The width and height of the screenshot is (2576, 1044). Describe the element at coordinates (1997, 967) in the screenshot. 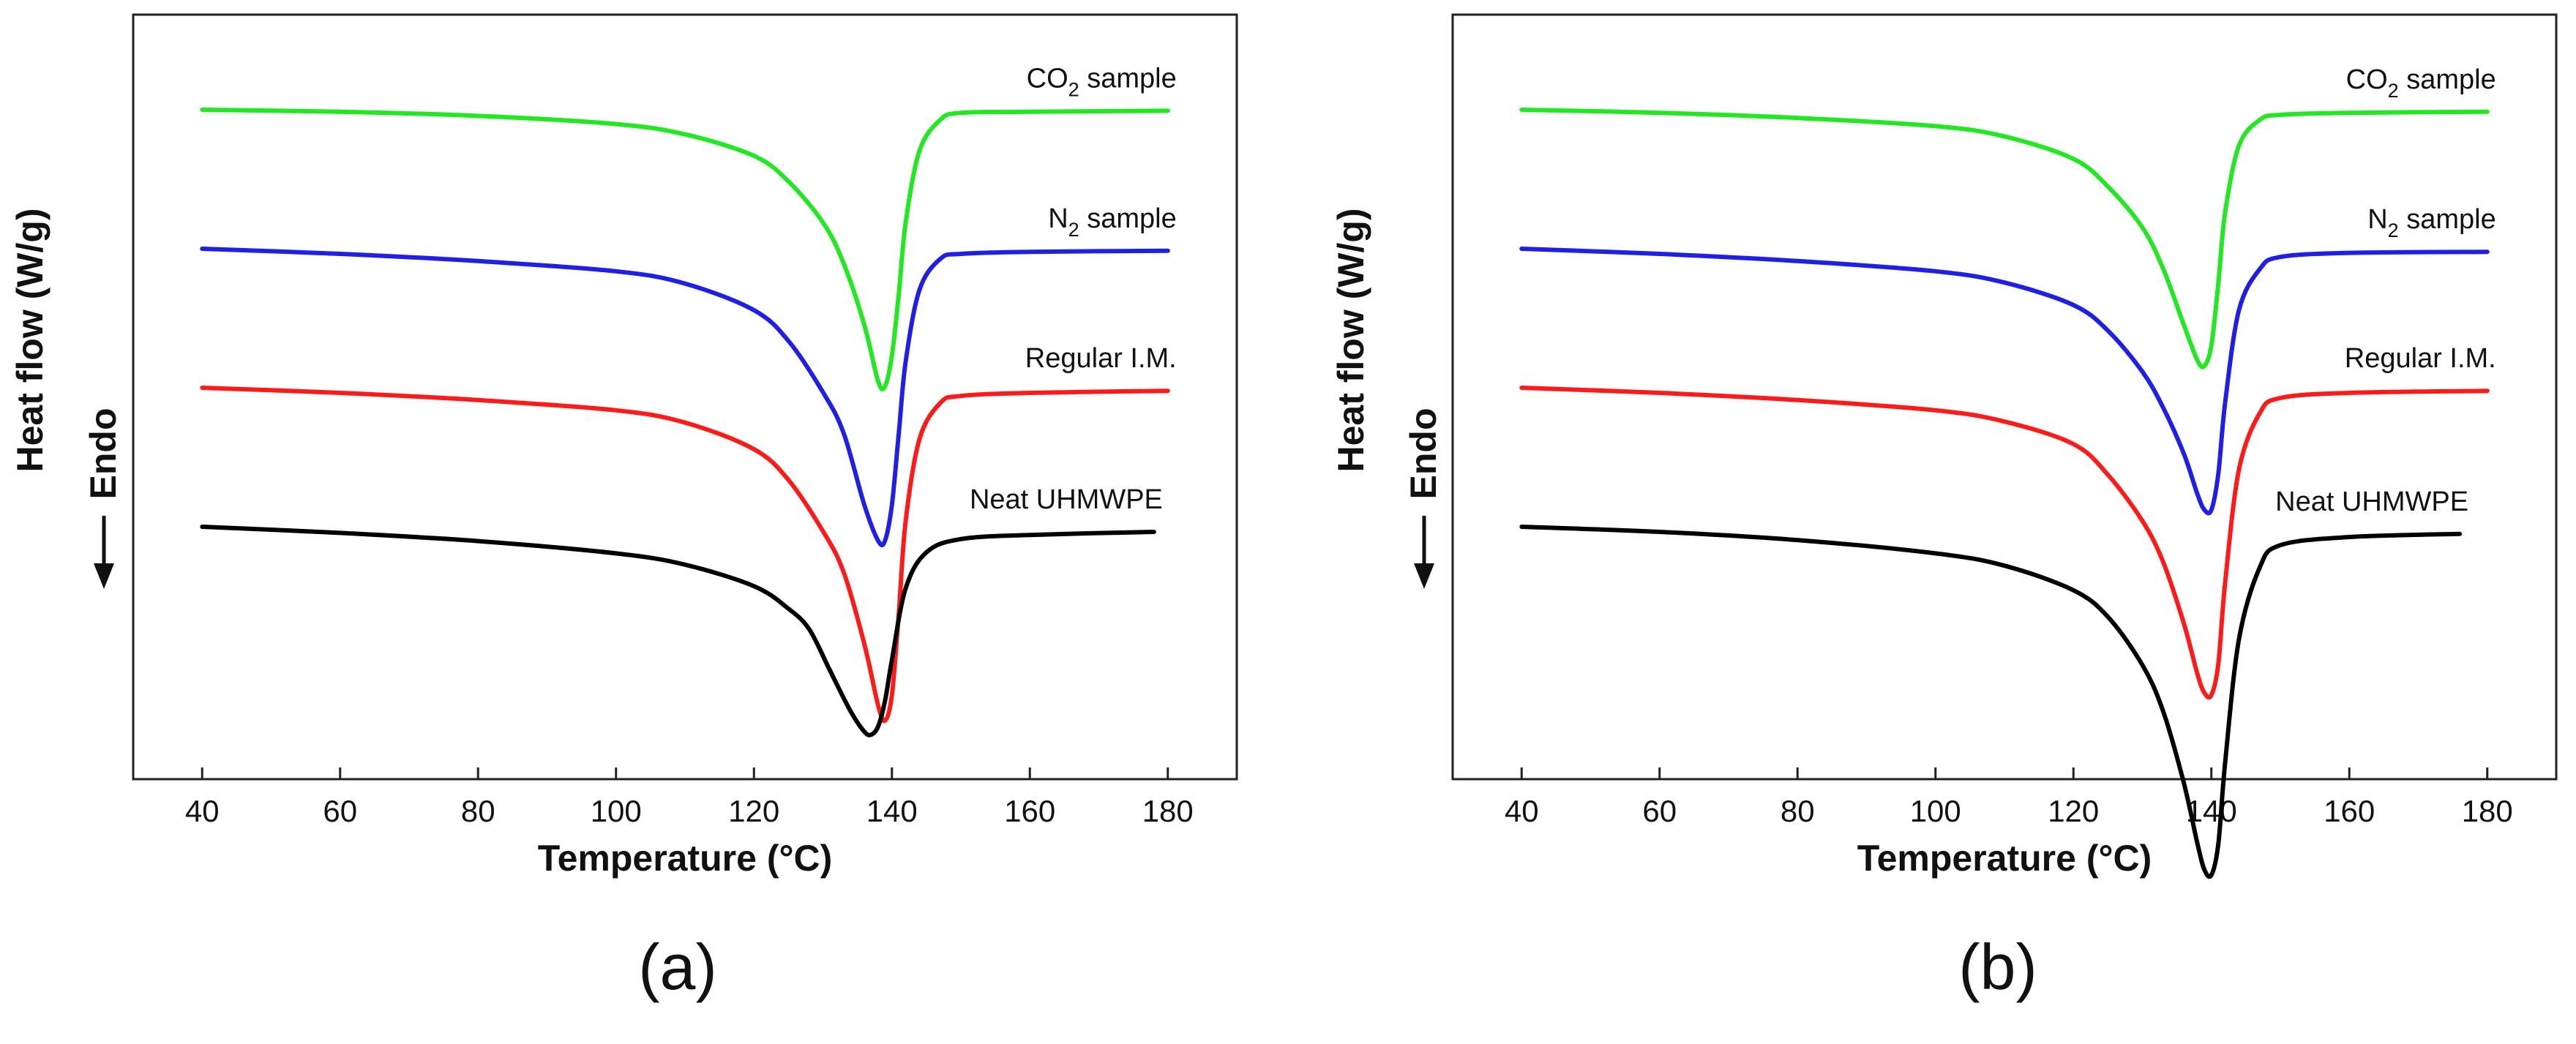

I see `panel-caption: (b)` at that location.